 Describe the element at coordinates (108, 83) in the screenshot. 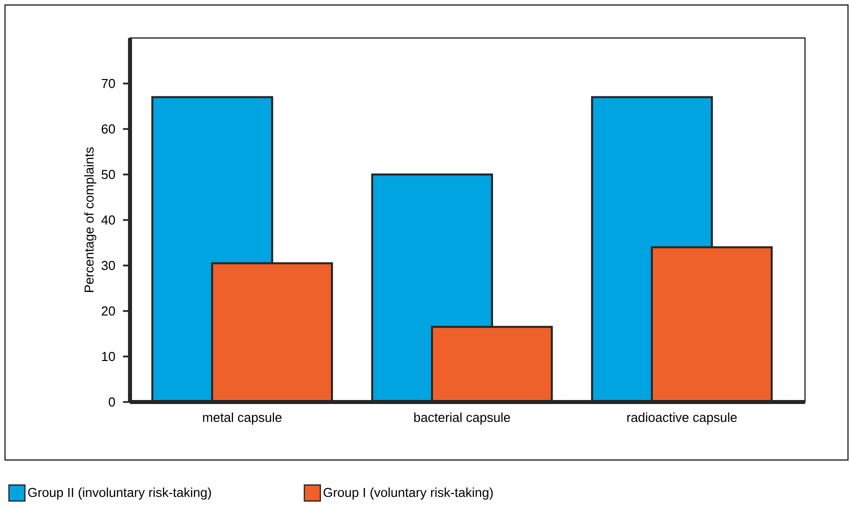

I see `y-tick-label: 70` at that location.